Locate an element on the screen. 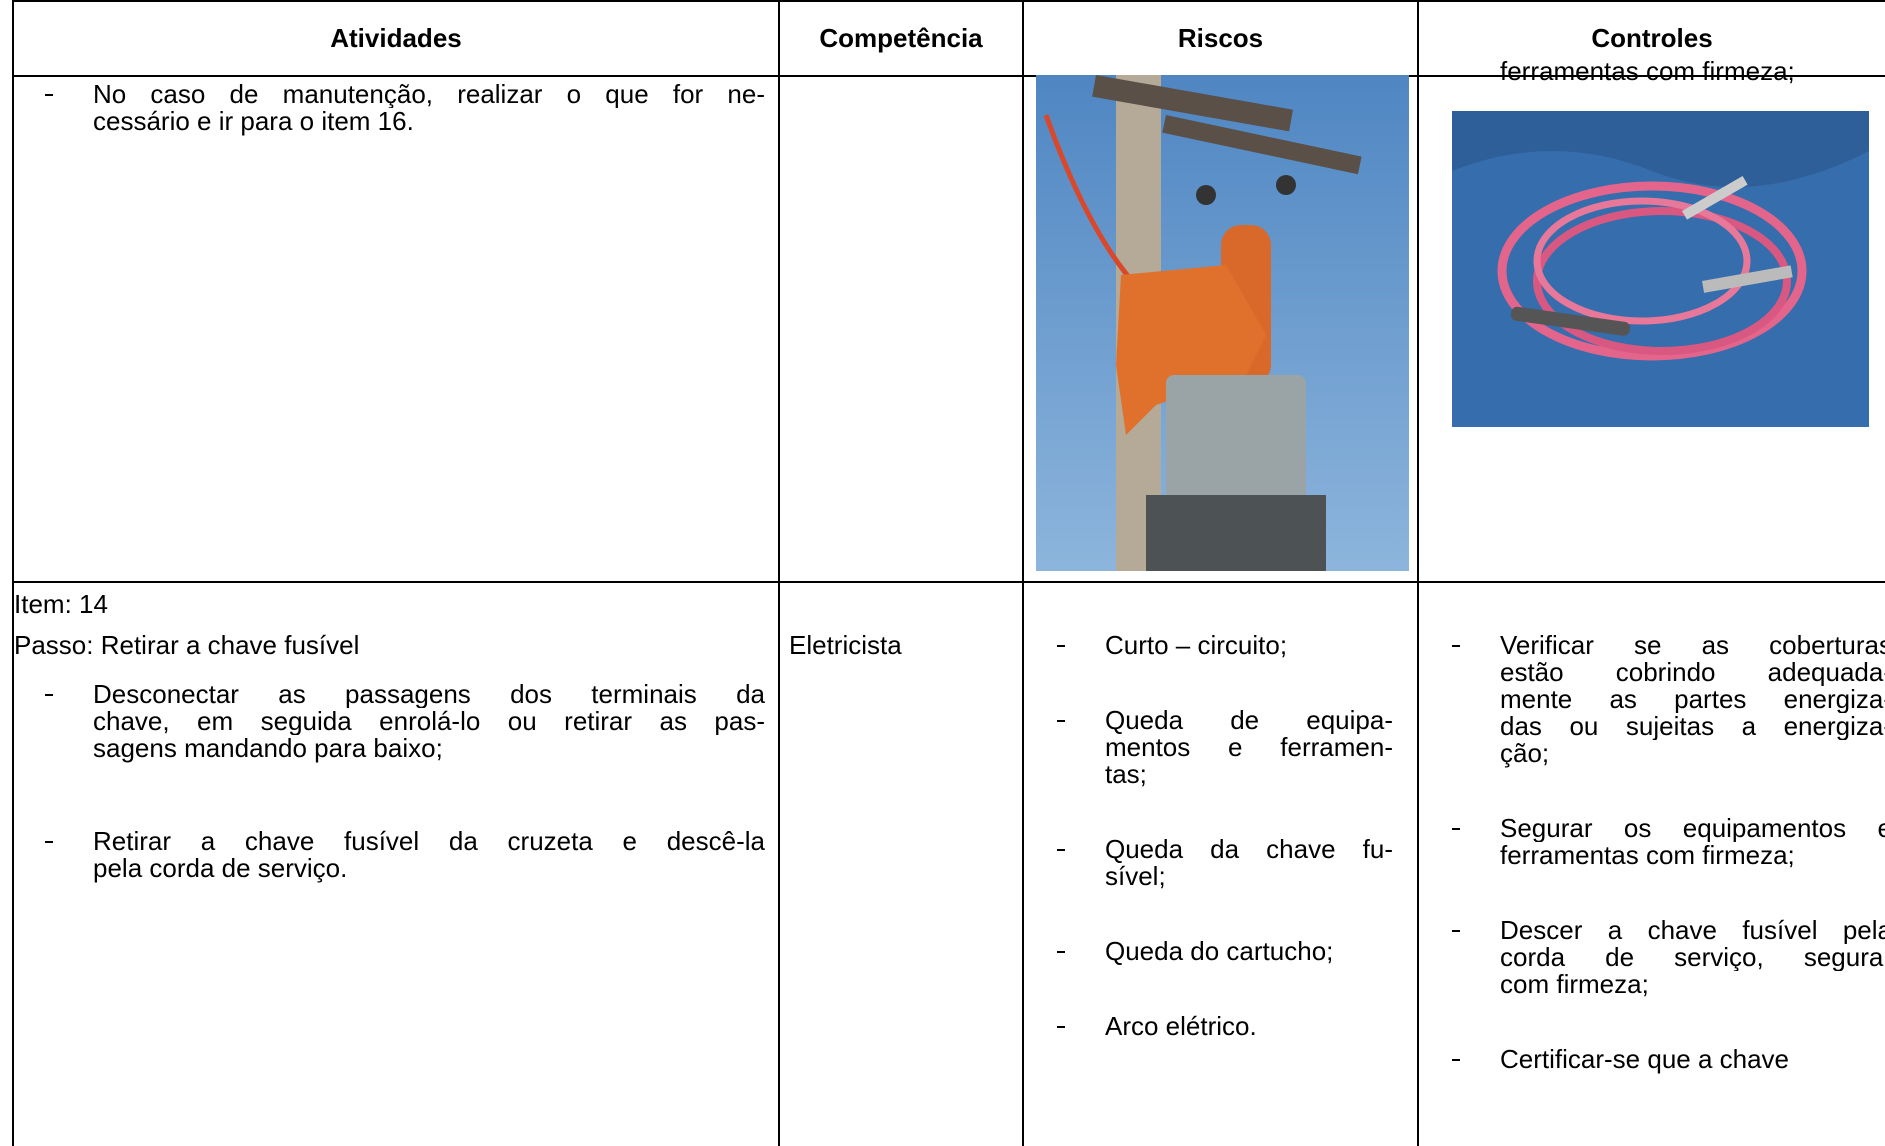 Image resolution: width=1885 pixels, height=1146 pixels. text-line: com firmeza; is located at coordinates (1574, 984).